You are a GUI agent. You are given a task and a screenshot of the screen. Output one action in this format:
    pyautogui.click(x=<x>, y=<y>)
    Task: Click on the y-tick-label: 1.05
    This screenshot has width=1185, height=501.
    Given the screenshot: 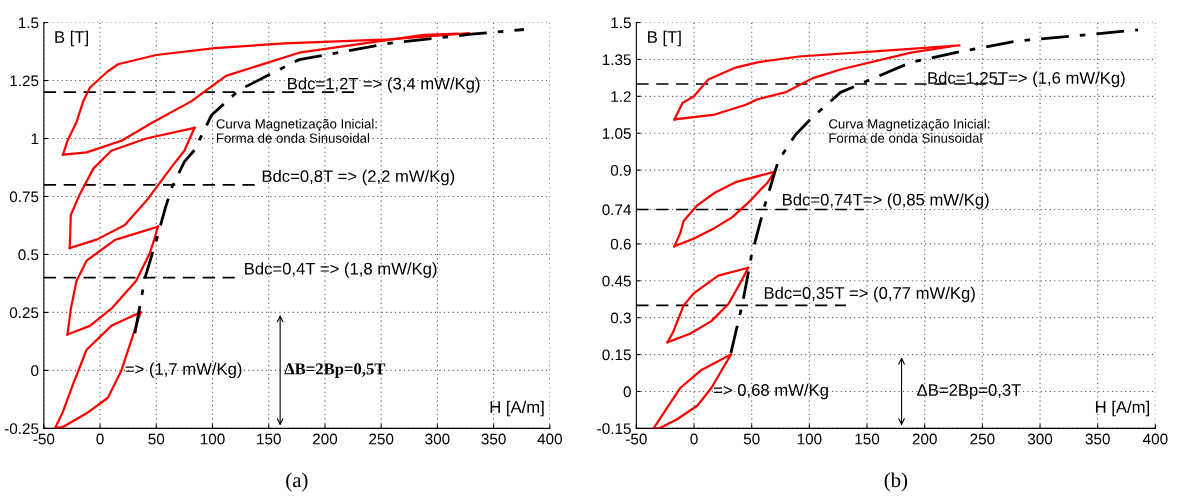 What is the action you would take?
    pyautogui.click(x=616, y=133)
    